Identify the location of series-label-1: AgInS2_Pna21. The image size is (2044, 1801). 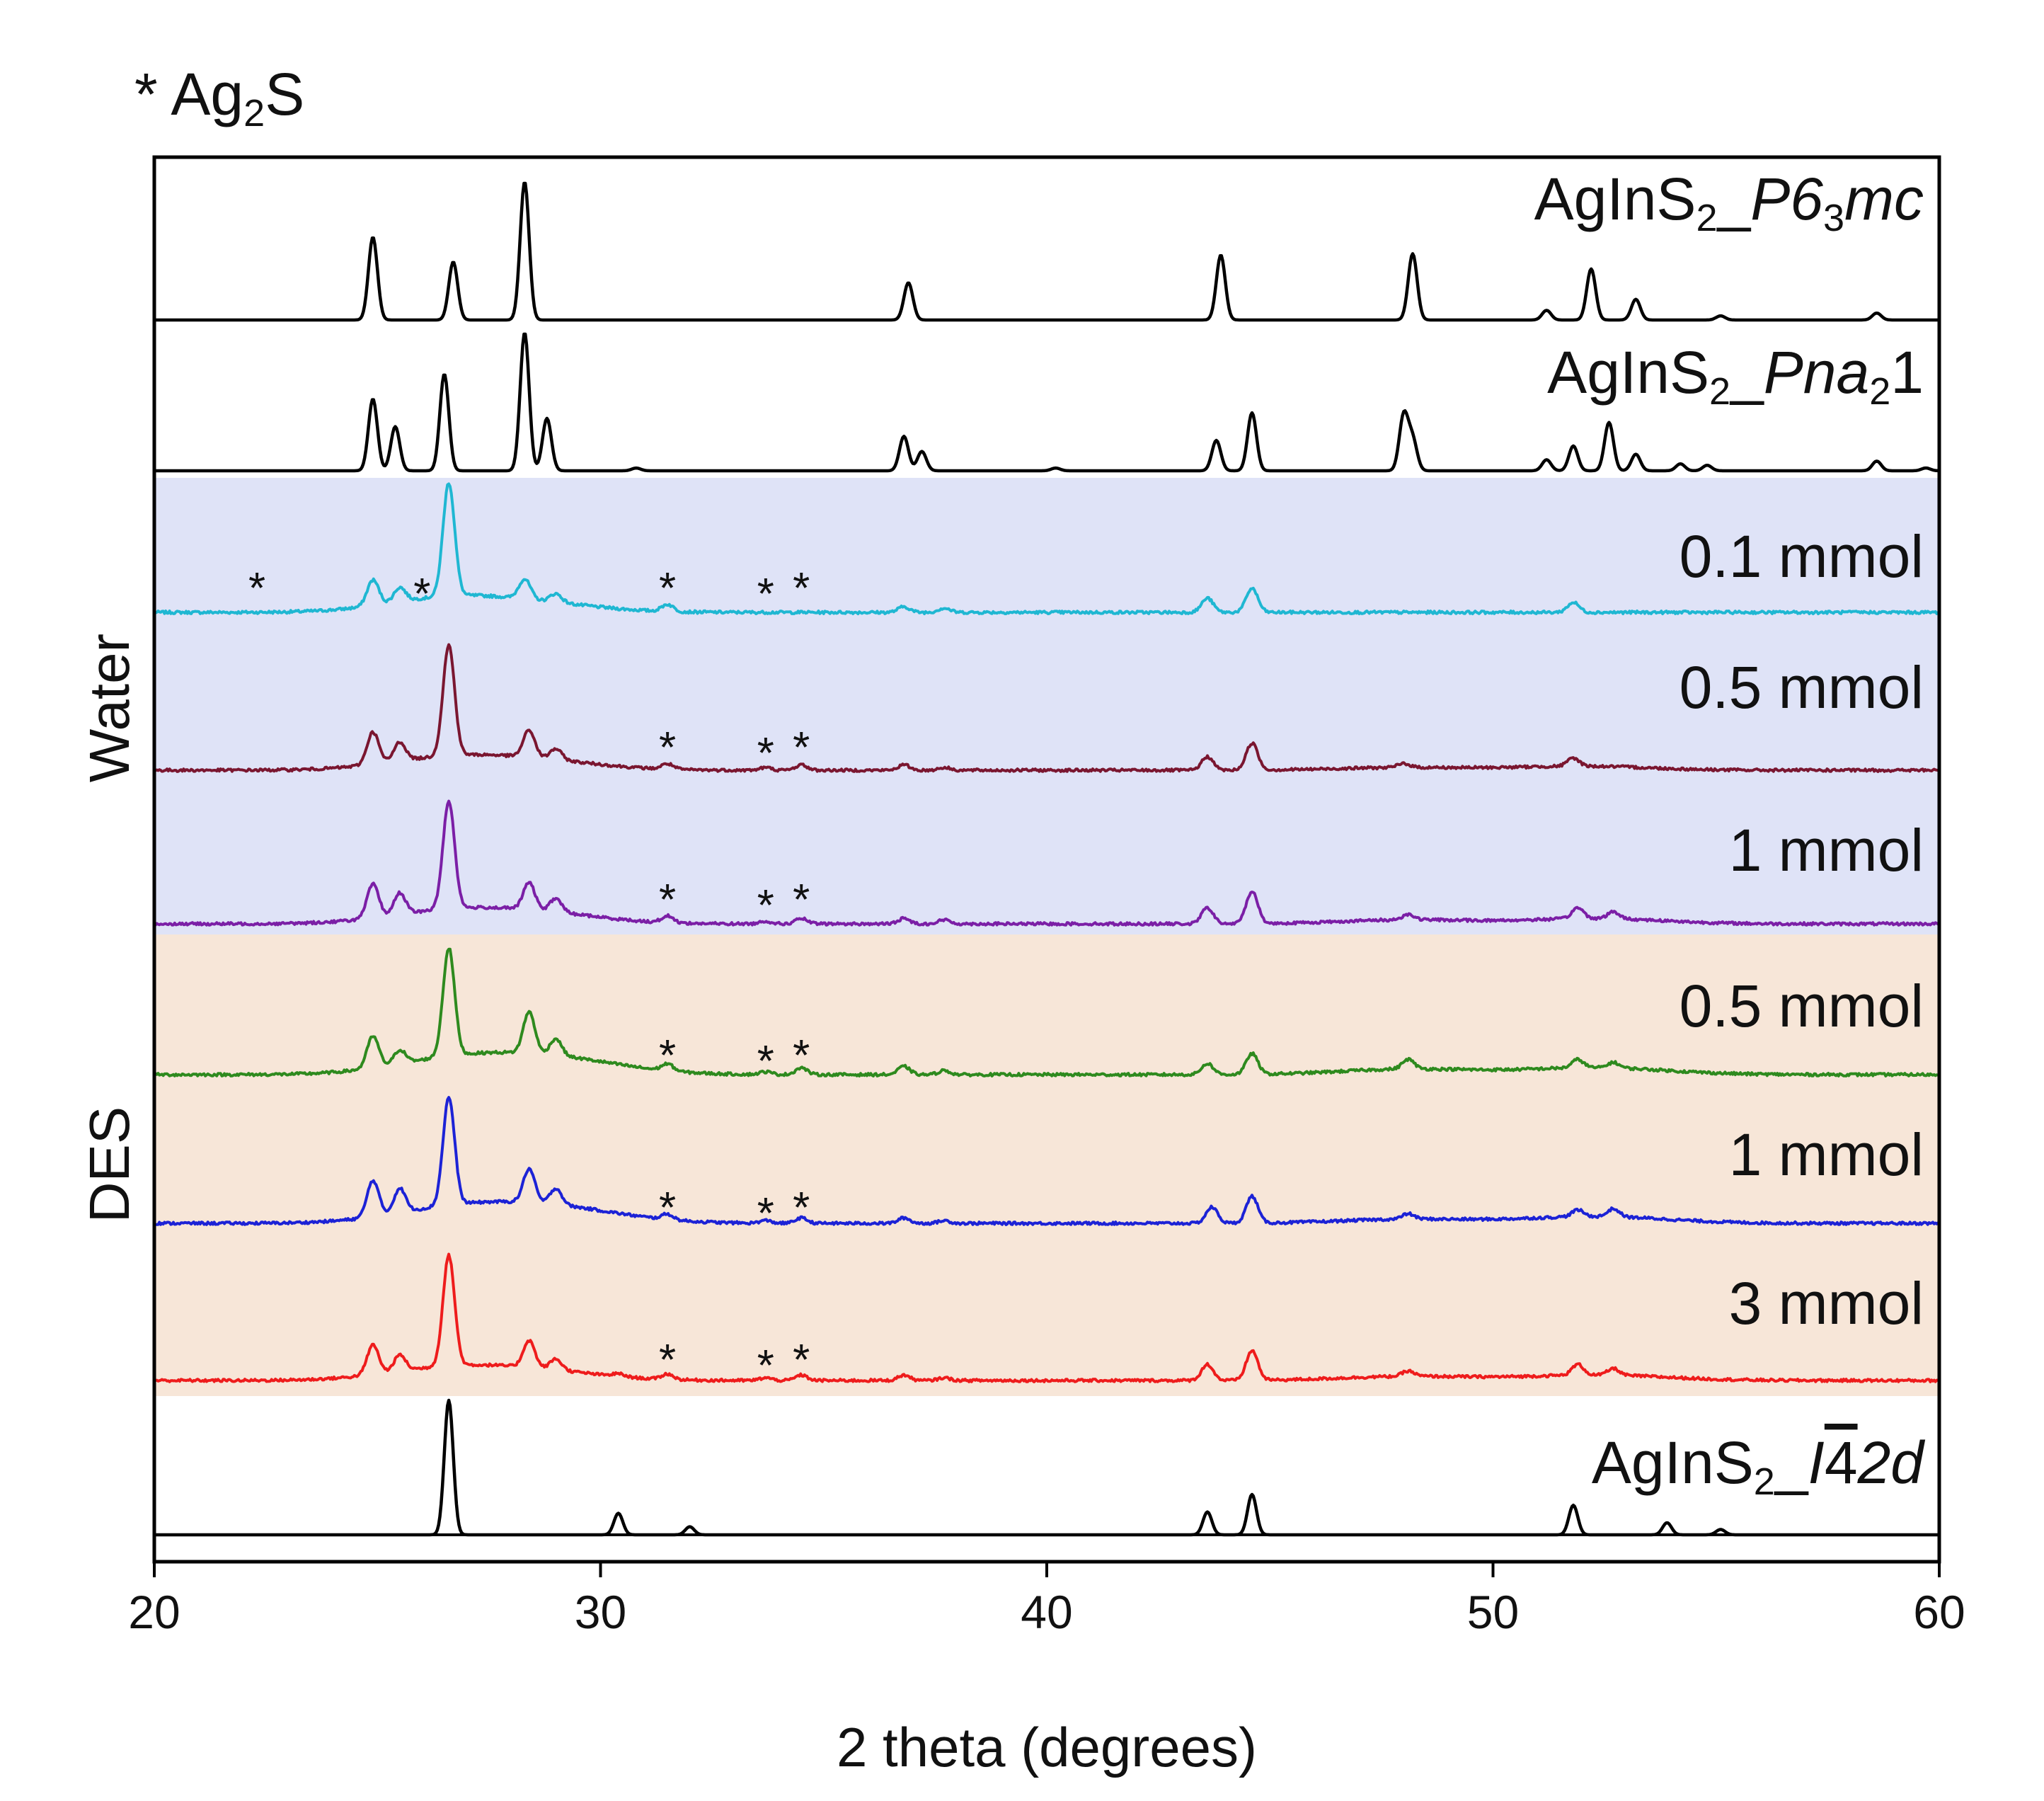
(1736, 376).